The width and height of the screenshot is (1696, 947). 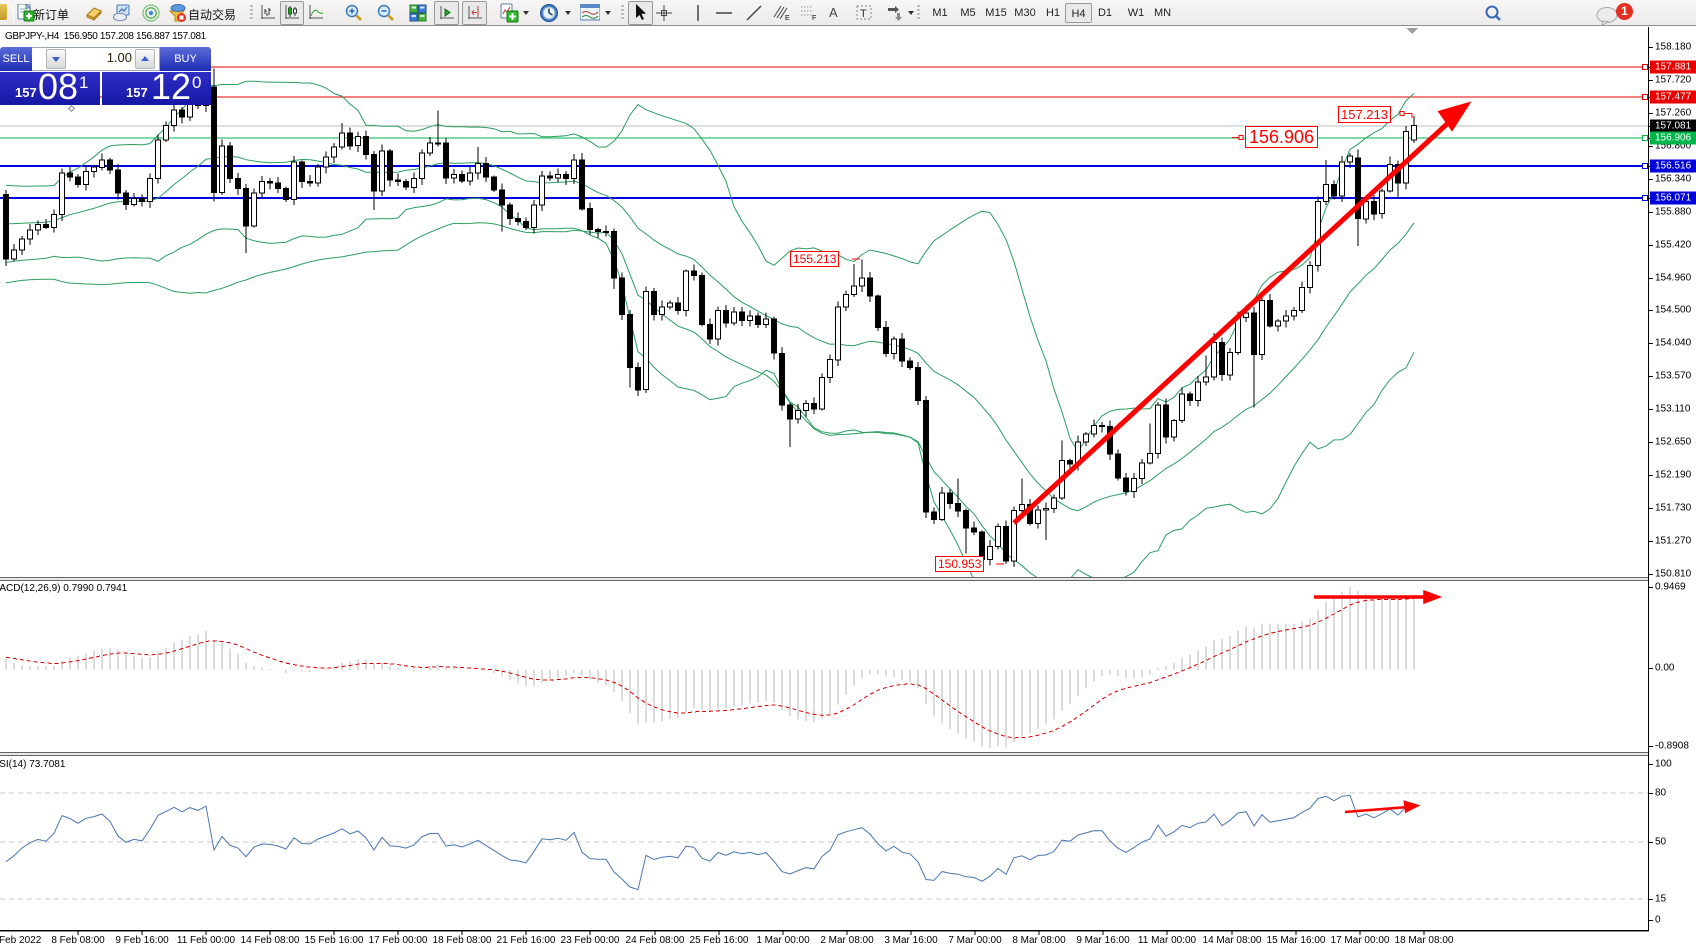 What do you see at coordinates (787, 18) in the screenshot?
I see `svg-text: E` at bounding box center [787, 18].